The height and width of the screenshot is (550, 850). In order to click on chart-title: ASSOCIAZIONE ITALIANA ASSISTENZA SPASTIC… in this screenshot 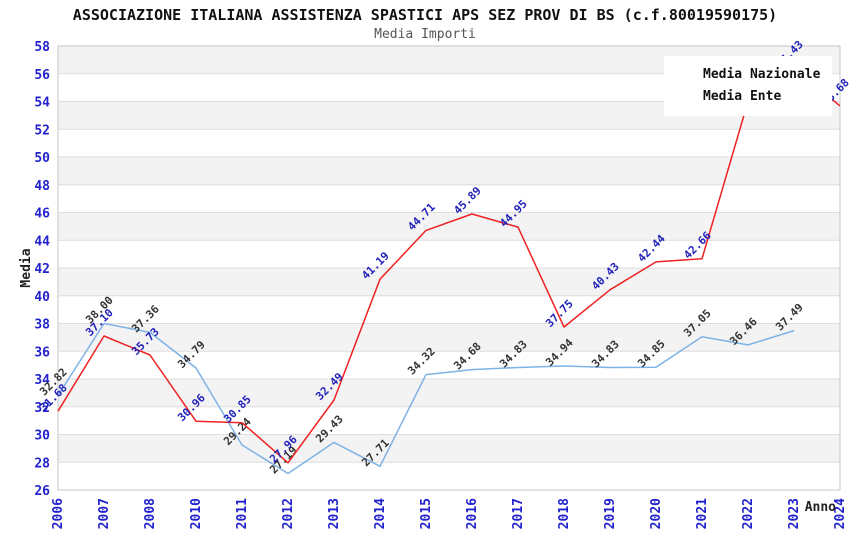, I will do `click(425, 15)`.